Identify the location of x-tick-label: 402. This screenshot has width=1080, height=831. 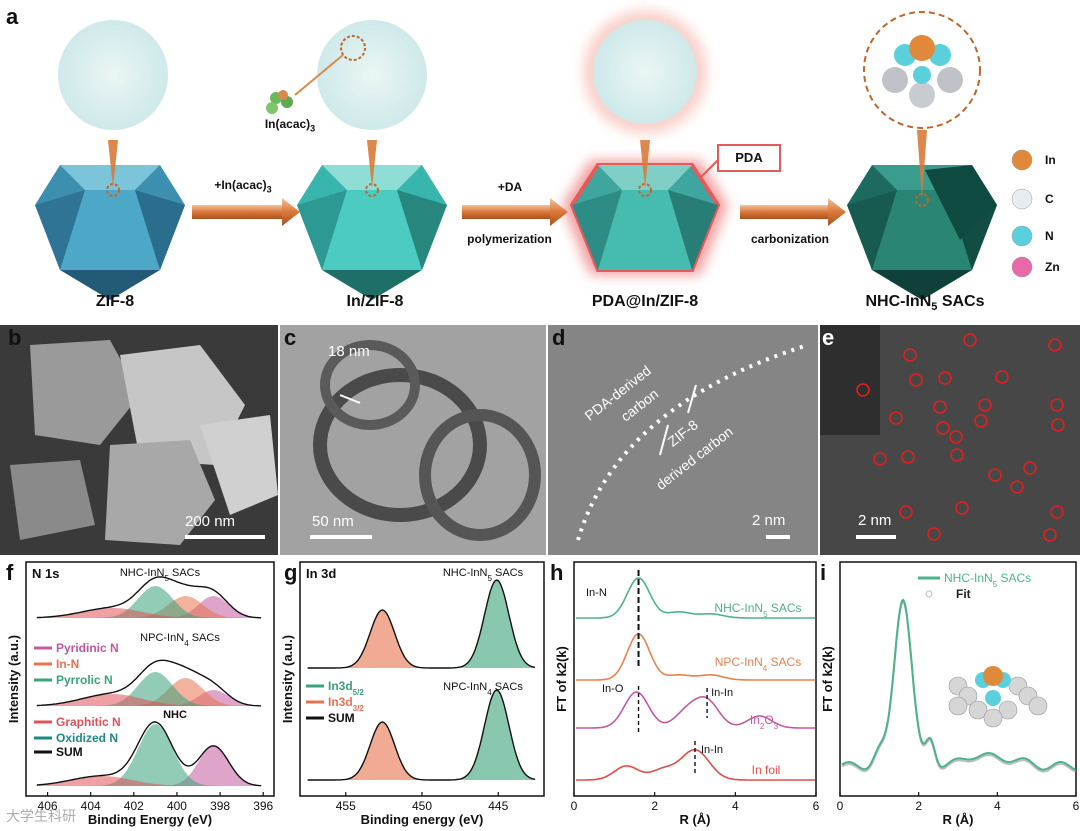
(134, 806).